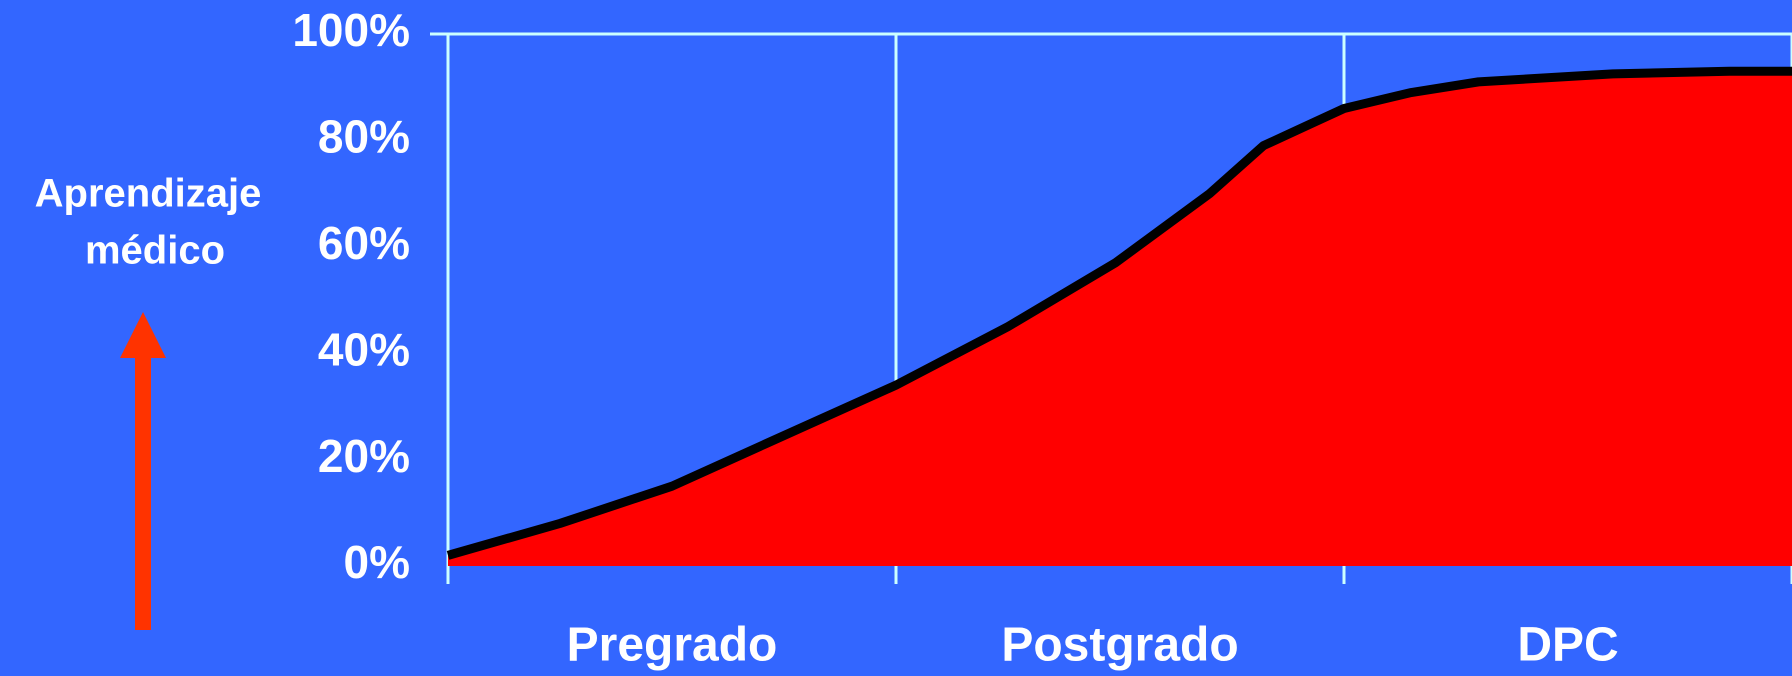 The width and height of the screenshot is (1792, 676). I want to click on x-category-label: DPC, so click(1567, 645).